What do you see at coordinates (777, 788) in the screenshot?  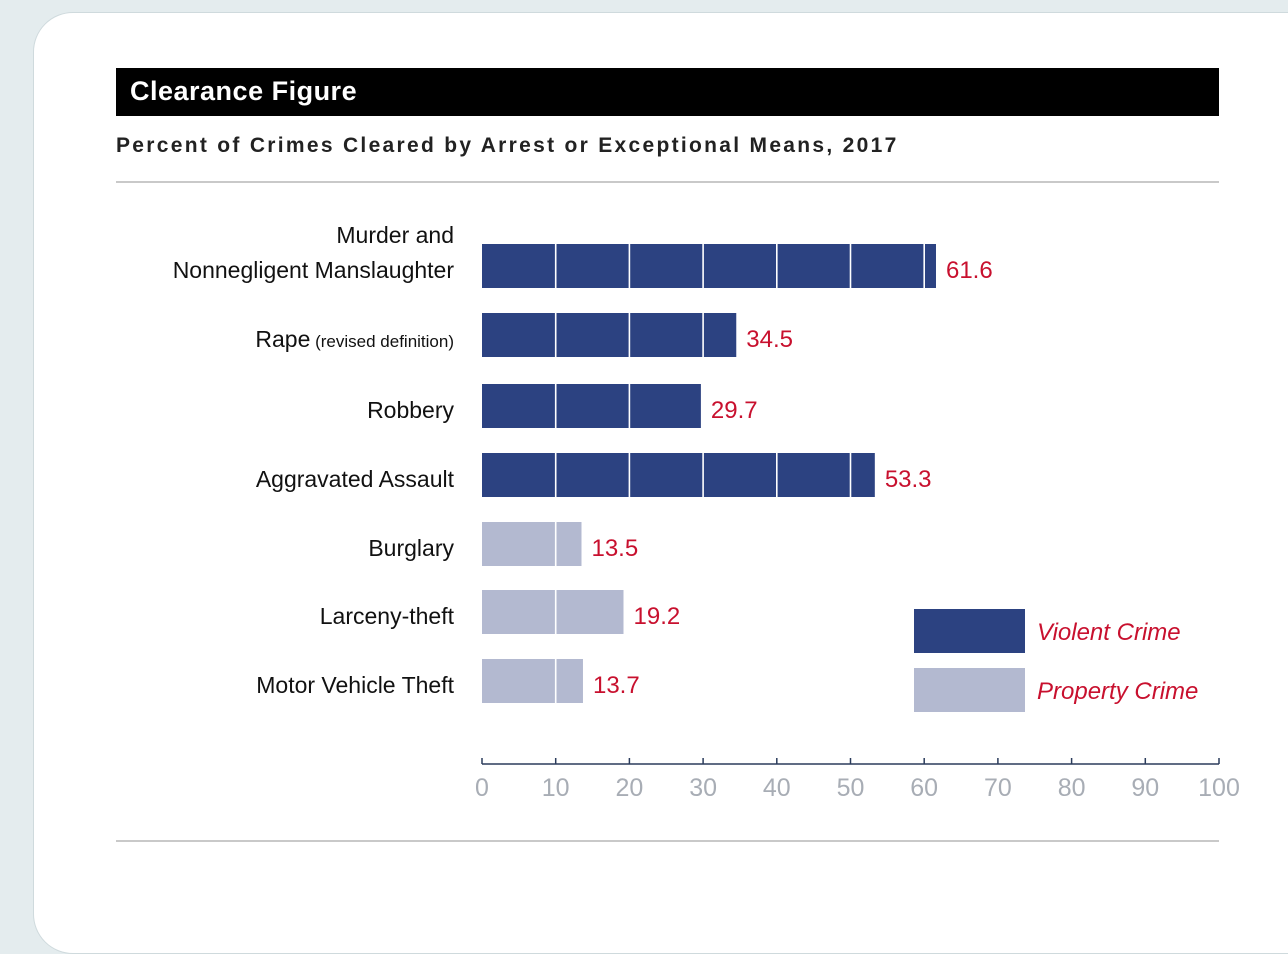 I see `x-tick-label: 40` at bounding box center [777, 788].